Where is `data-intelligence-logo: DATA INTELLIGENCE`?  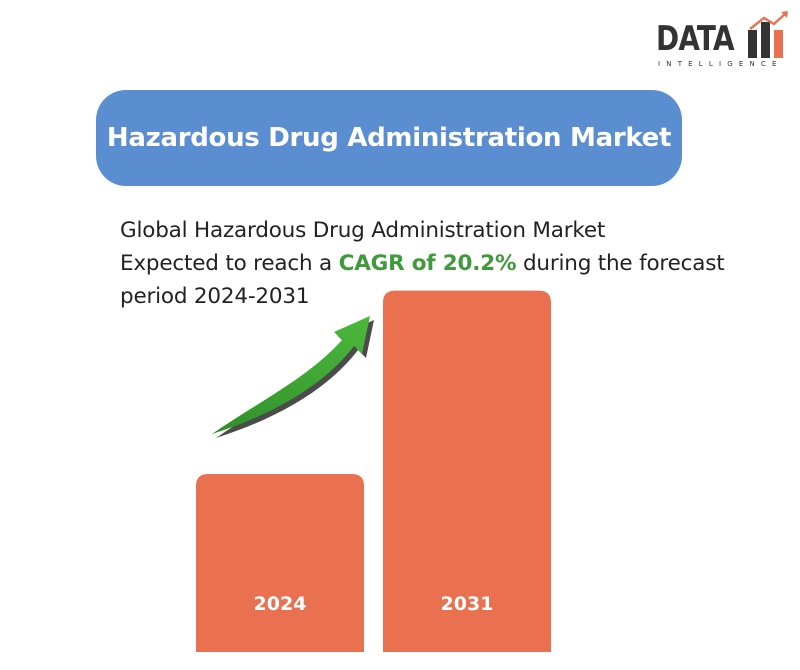
data-intelligence-logo: DATA INTELLIGENCE is located at coordinates (723, 42).